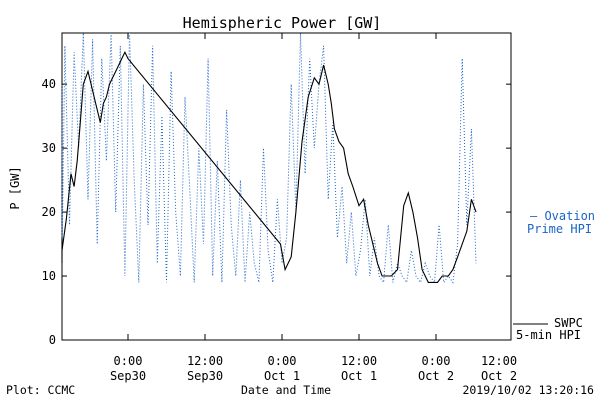 The width and height of the screenshot is (600, 400). Describe the element at coordinates (528, 390) in the screenshot. I see `footer-timestamp: 2019/10/02 13:20:16` at that location.